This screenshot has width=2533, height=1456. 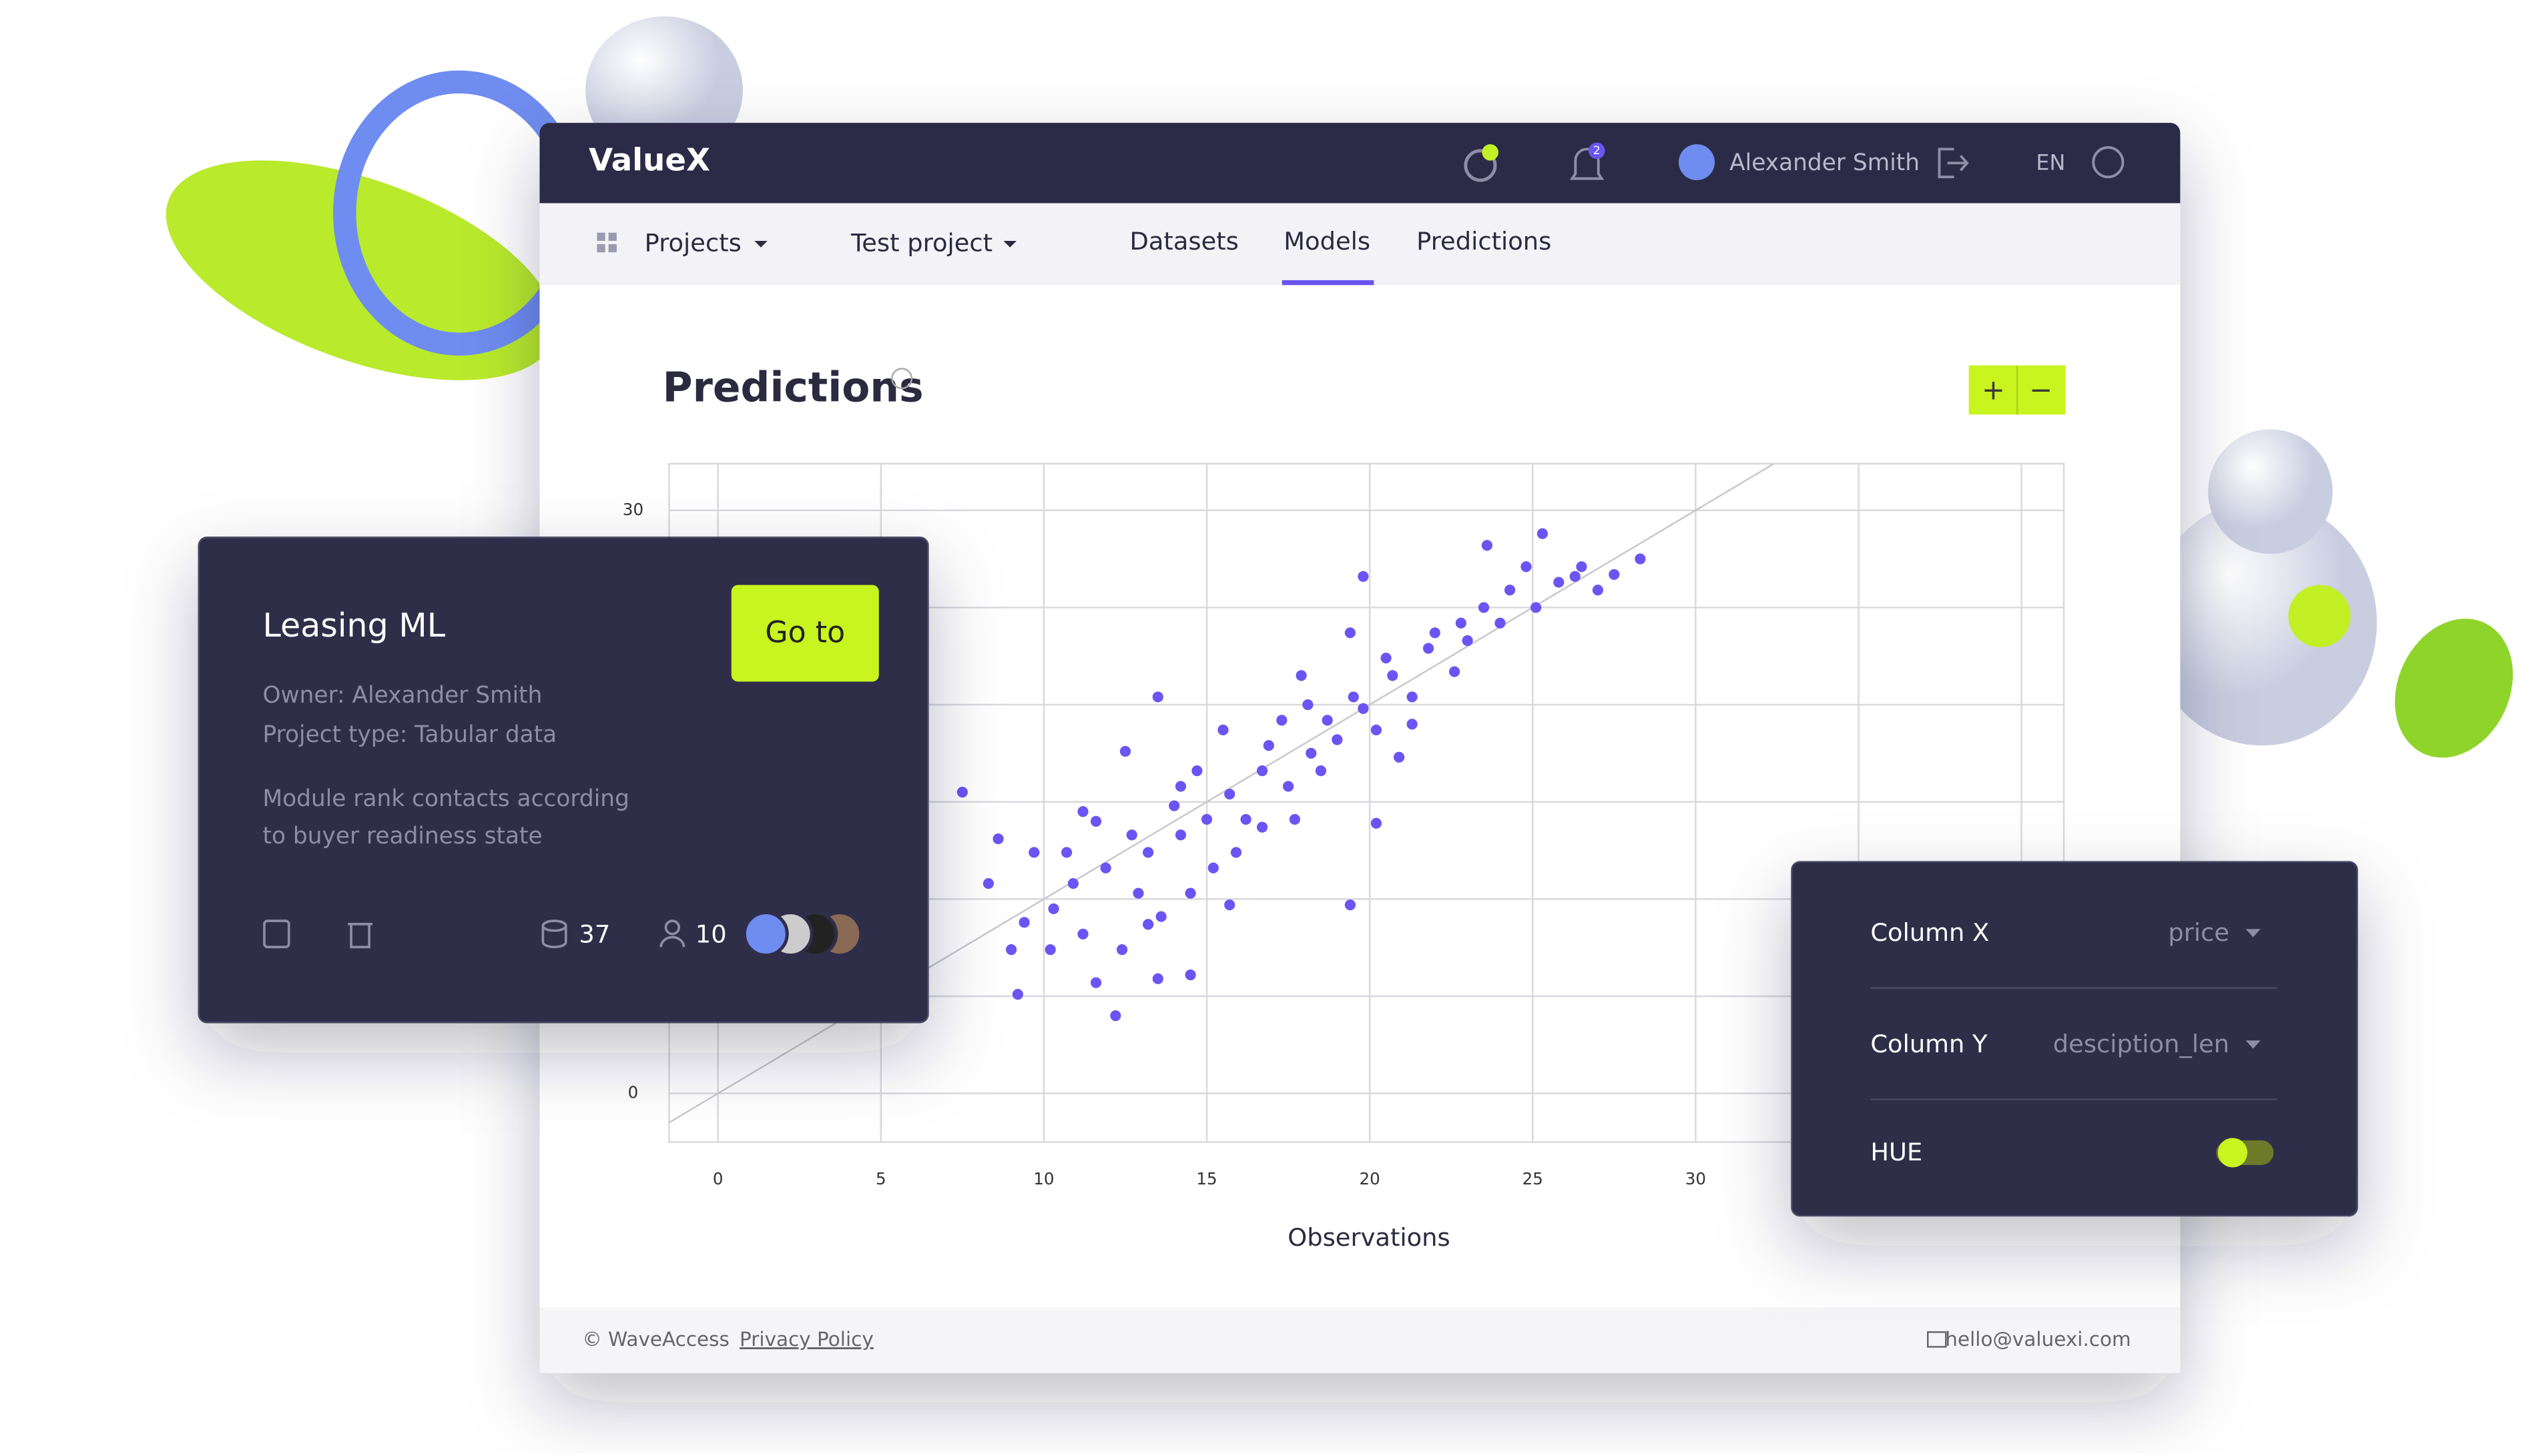 I want to click on members-count: 10, so click(x=711, y=934).